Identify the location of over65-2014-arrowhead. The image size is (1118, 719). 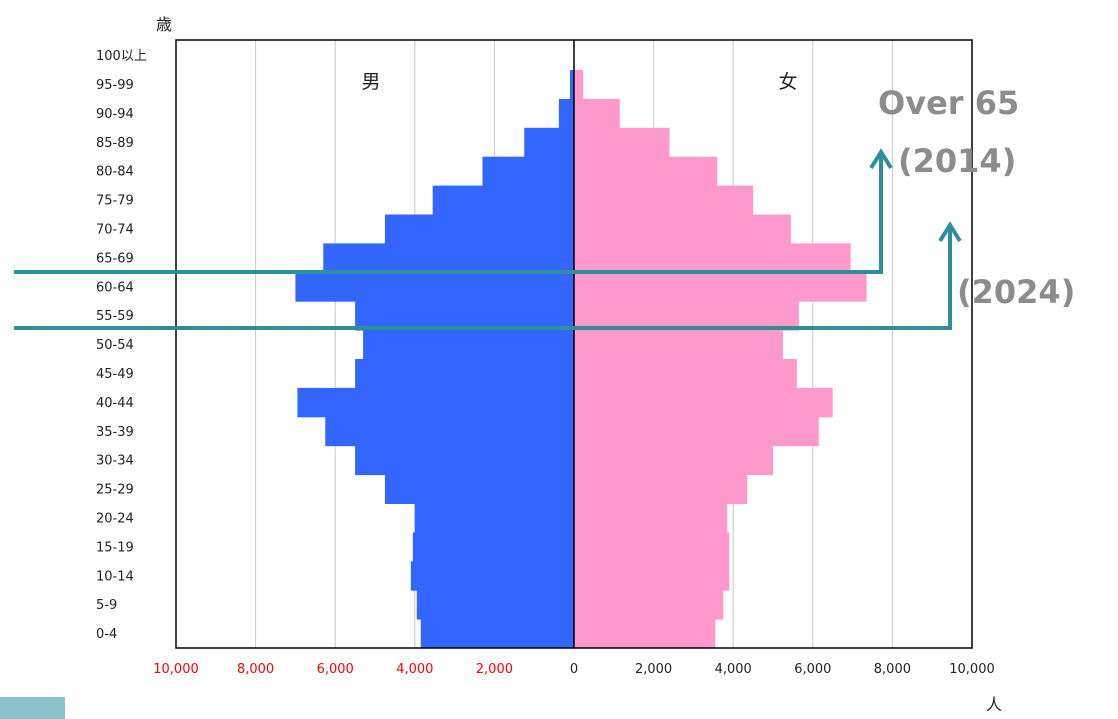
(881, 159).